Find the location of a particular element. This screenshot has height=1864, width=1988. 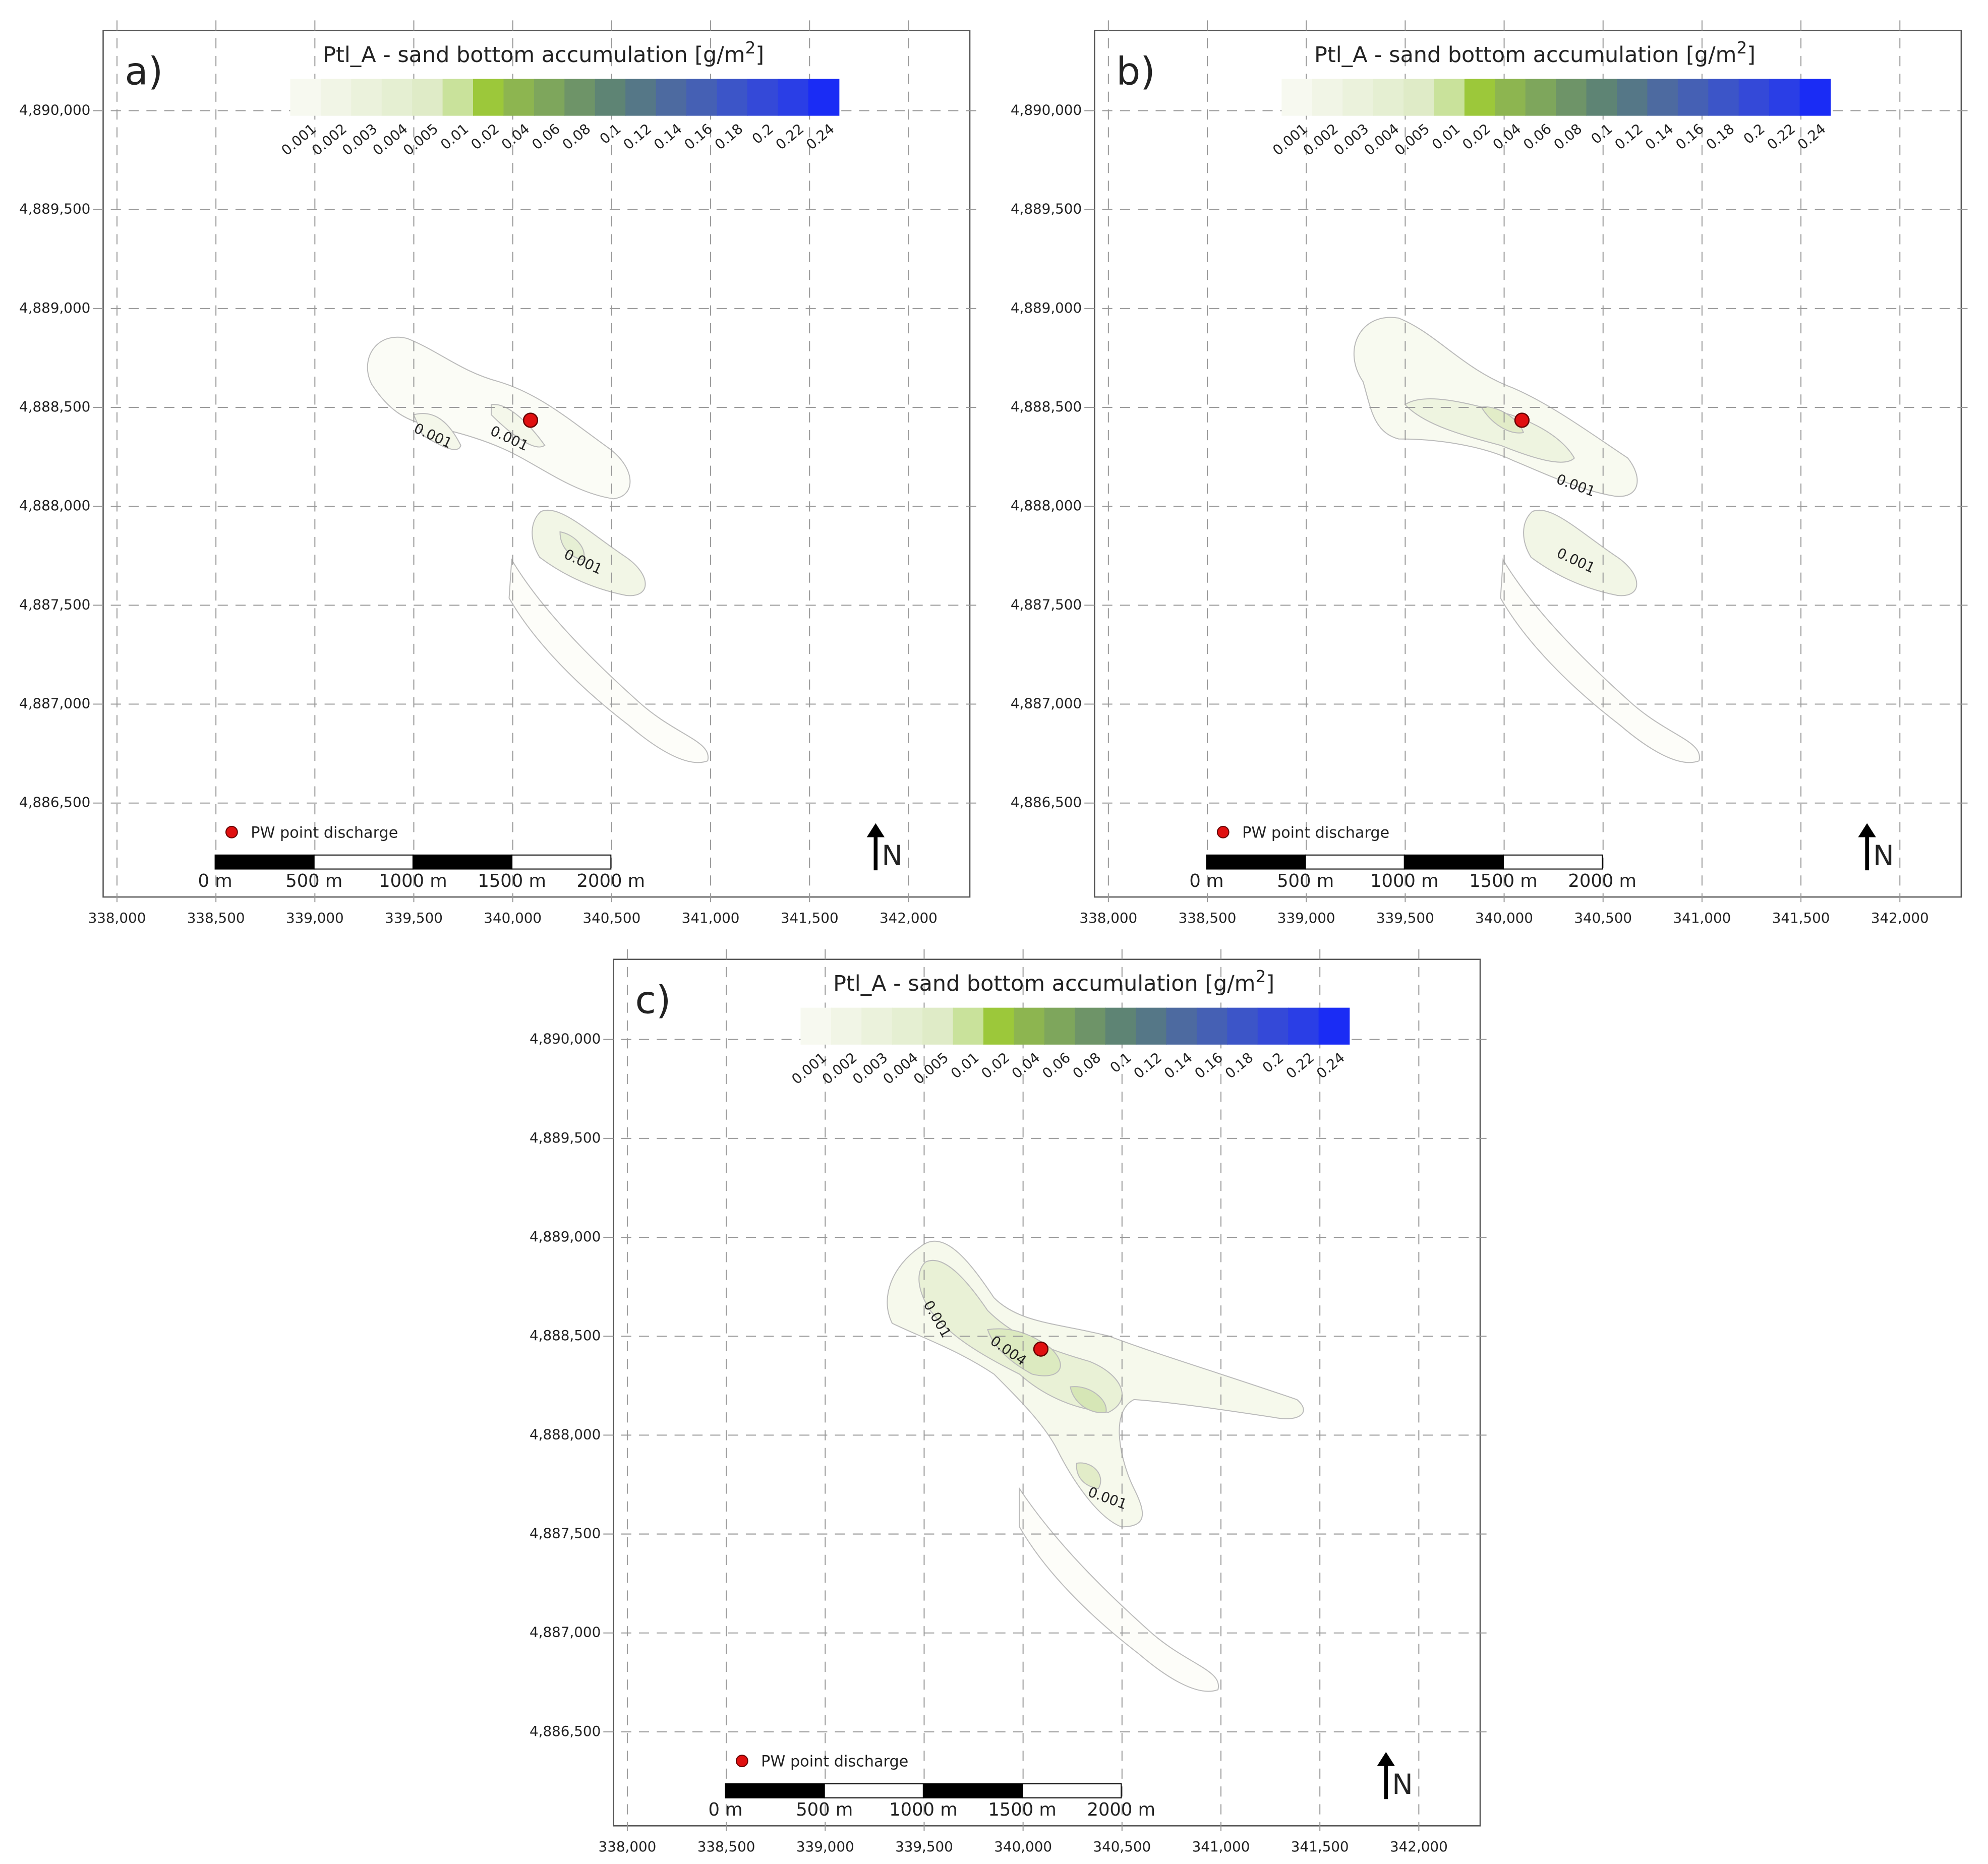

y-tick-label: 4,890,000 is located at coordinates (565, 1039).